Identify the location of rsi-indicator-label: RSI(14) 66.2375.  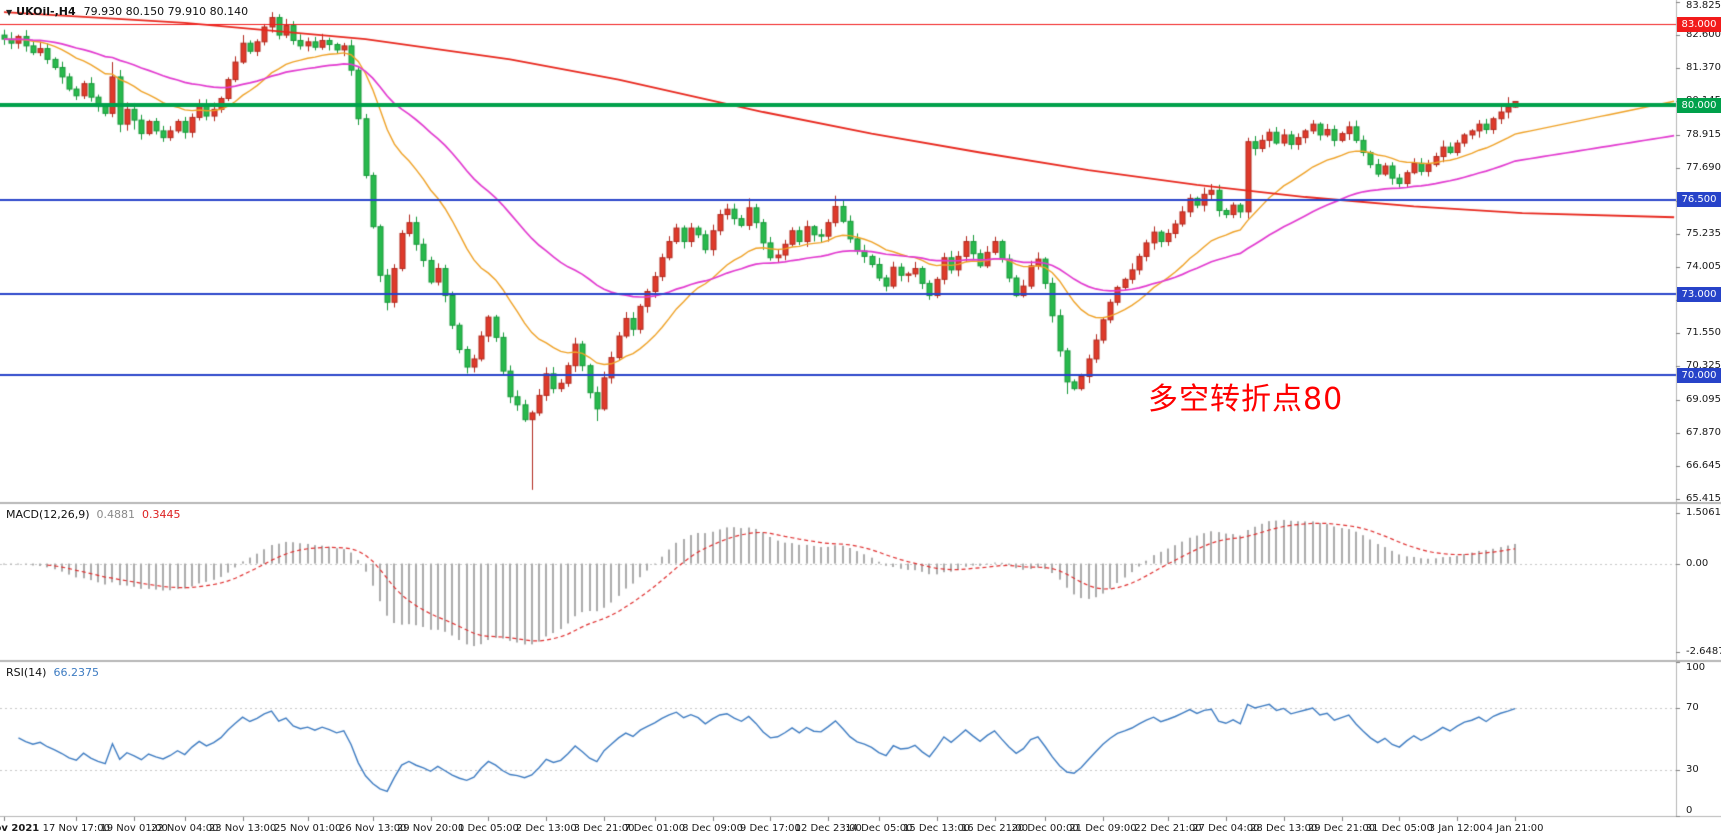
(52, 672).